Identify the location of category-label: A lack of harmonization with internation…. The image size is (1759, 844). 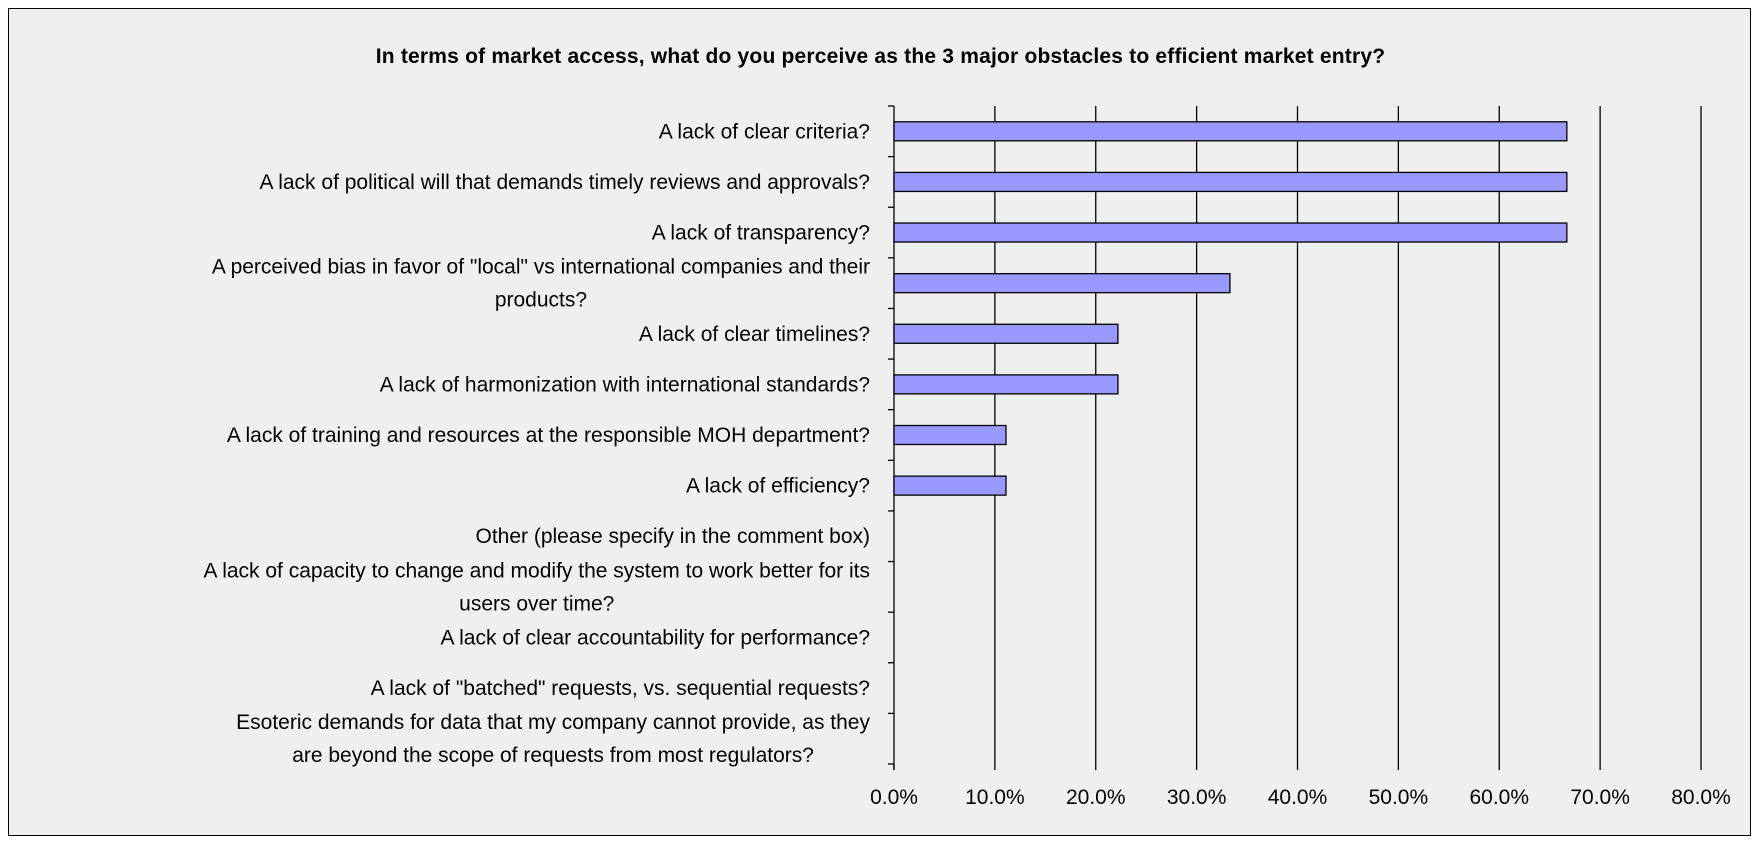
(625, 384).